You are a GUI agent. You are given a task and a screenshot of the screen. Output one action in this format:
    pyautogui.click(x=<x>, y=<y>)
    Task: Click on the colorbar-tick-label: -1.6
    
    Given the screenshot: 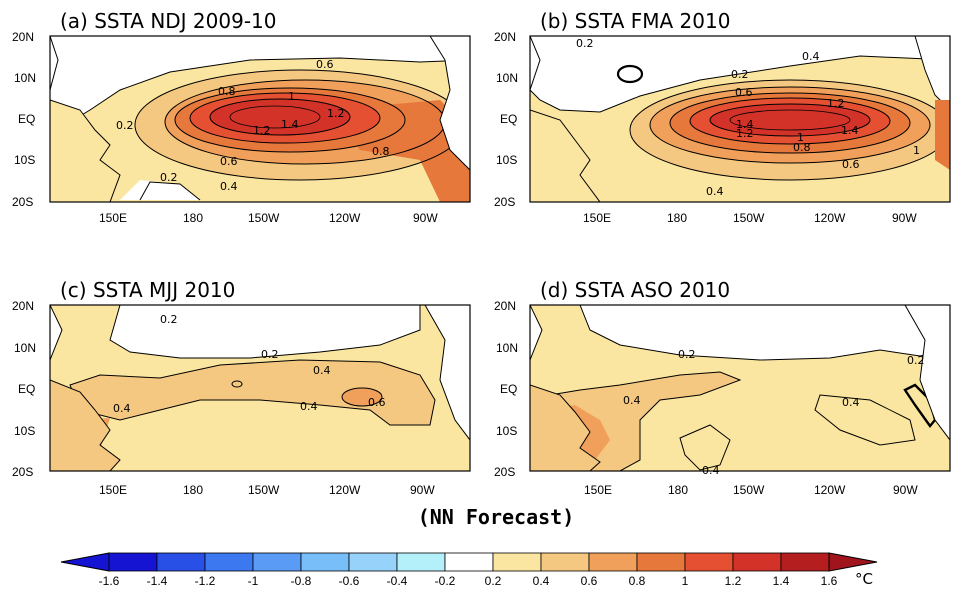 What is the action you would take?
    pyautogui.click(x=109, y=581)
    